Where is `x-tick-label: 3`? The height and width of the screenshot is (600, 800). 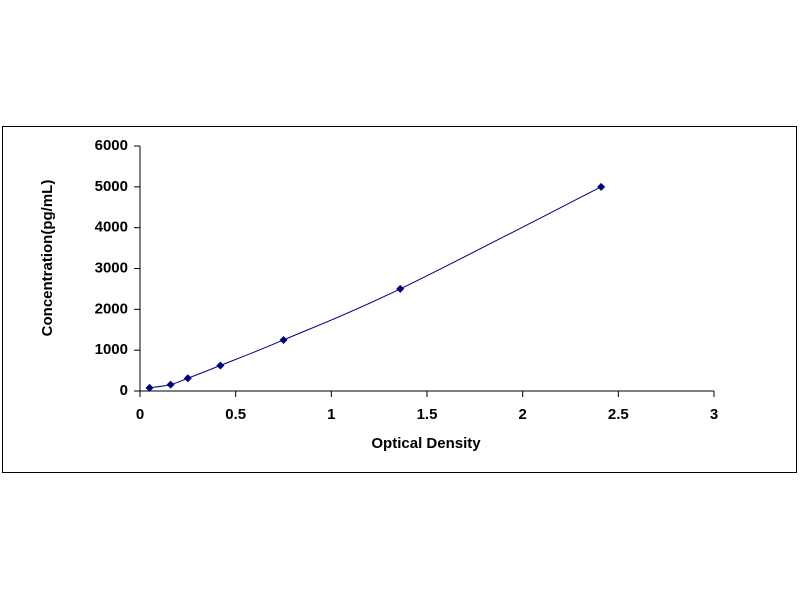
x-tick-label: 3 is located at coordinates (714, 414).